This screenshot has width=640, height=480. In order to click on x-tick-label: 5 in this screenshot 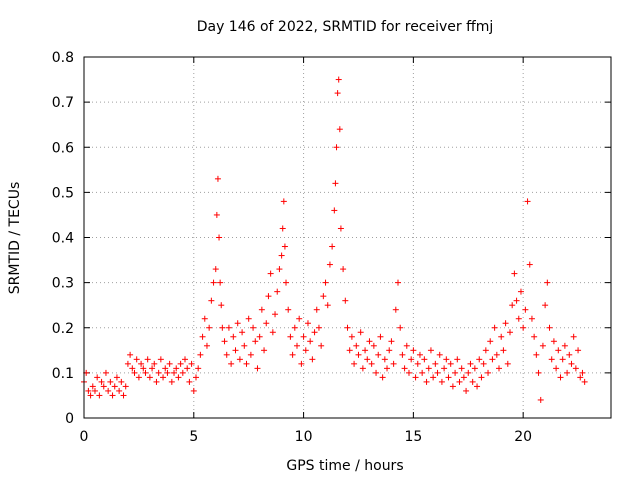, I will do `click(193, 437)`.